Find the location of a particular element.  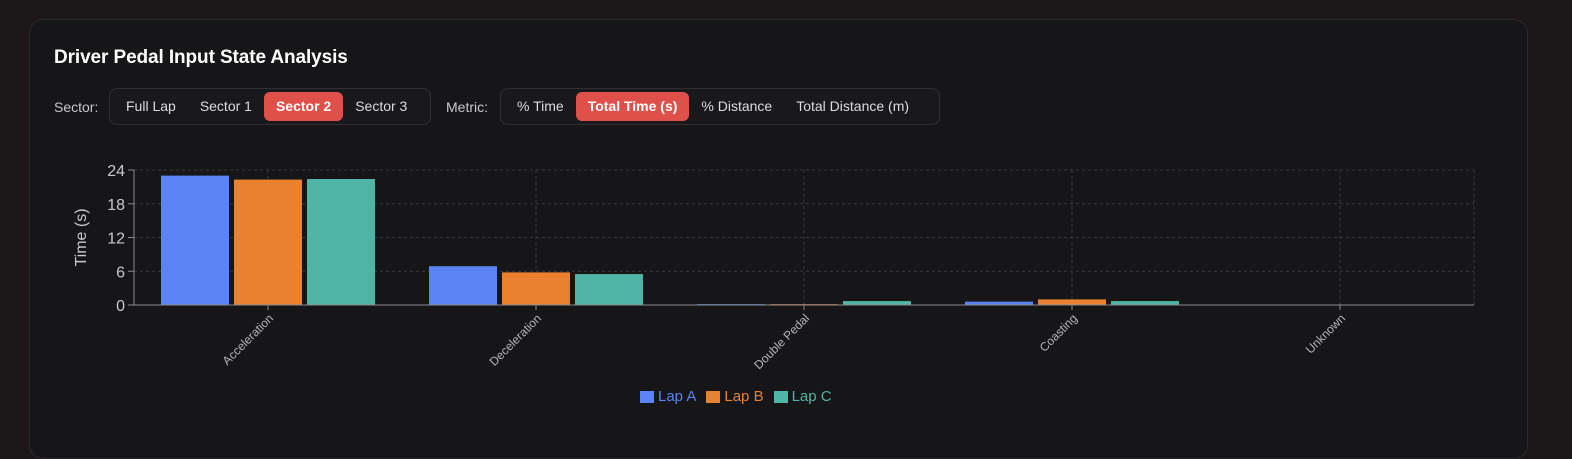

bar-lap-c-deceleration is located at coordinates (609, 289).